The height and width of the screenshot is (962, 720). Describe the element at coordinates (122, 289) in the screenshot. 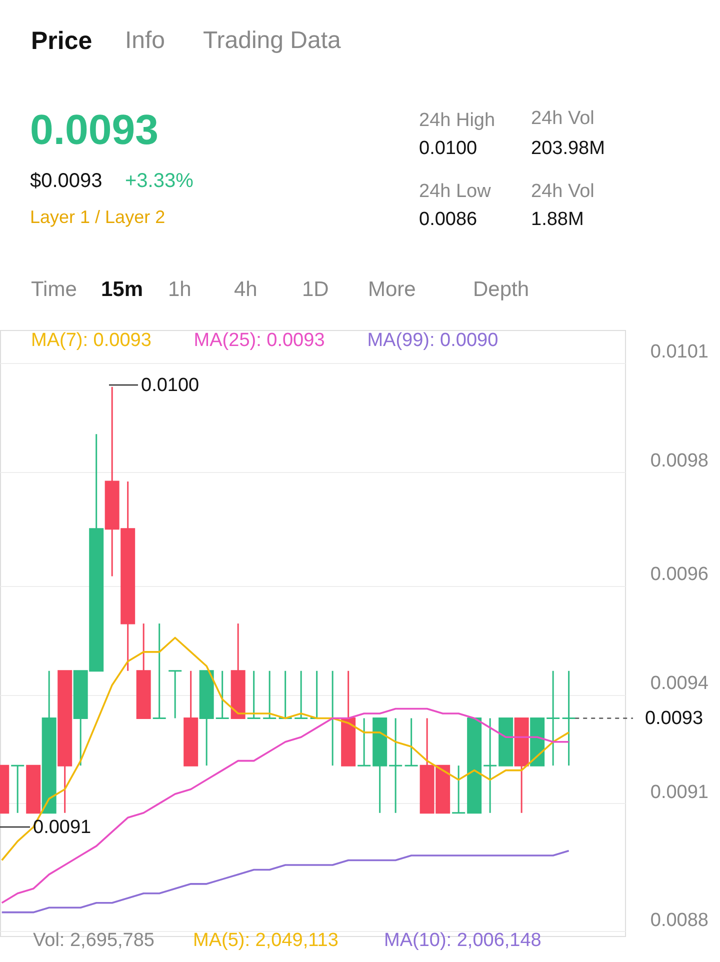

I see `text: 15m` at that location.